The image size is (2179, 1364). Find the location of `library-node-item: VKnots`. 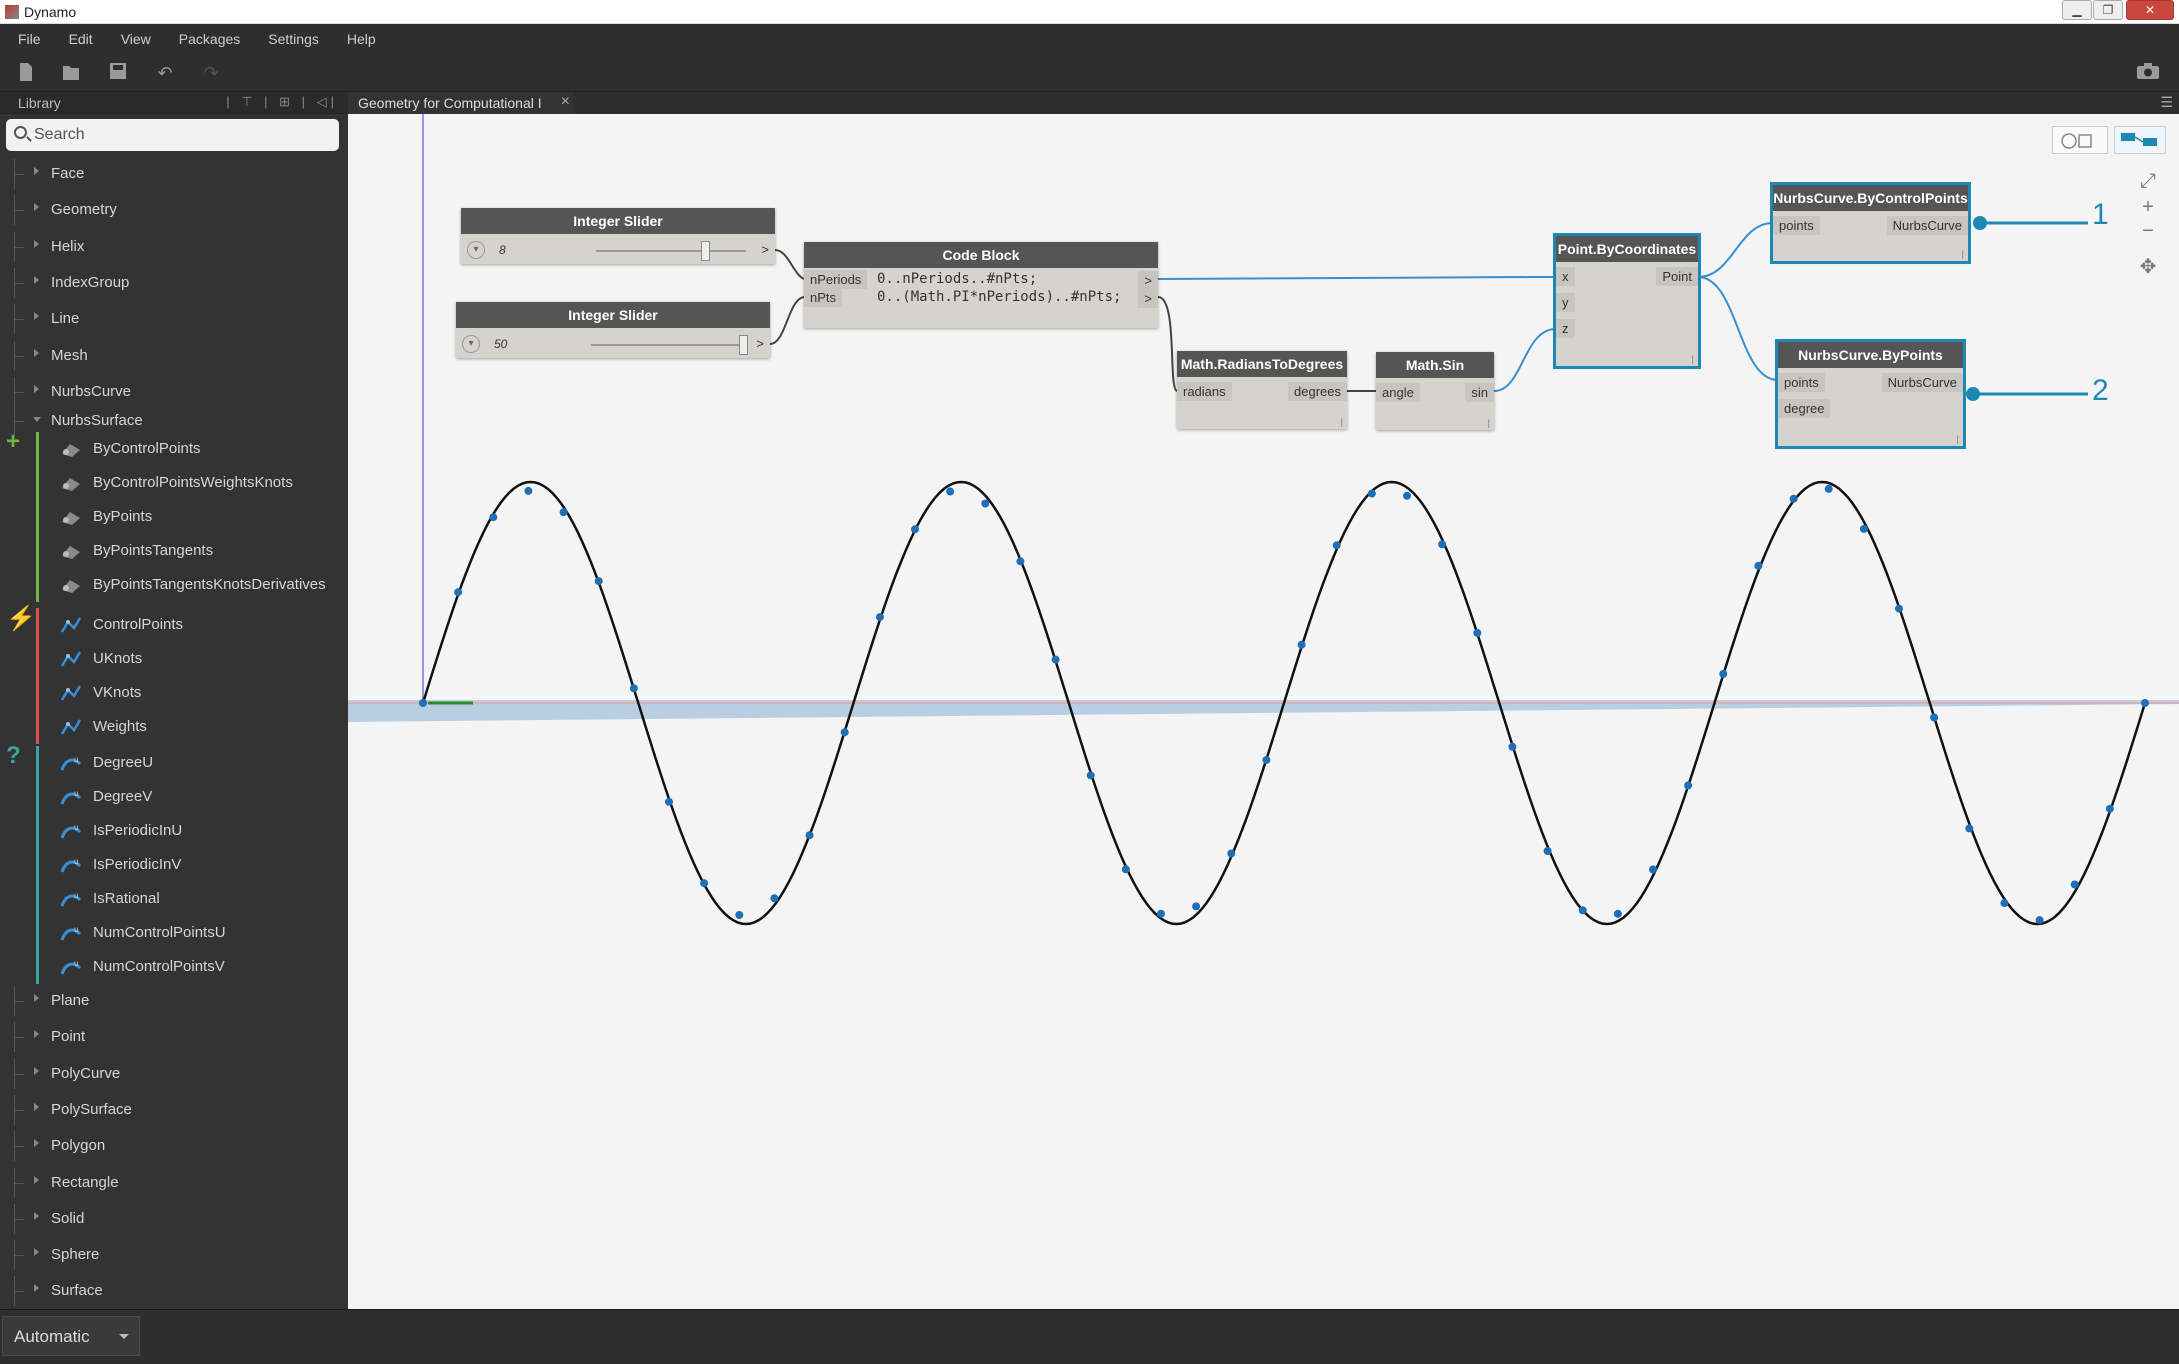

library-node-item: VKnots is located at coordinates (174, 693).